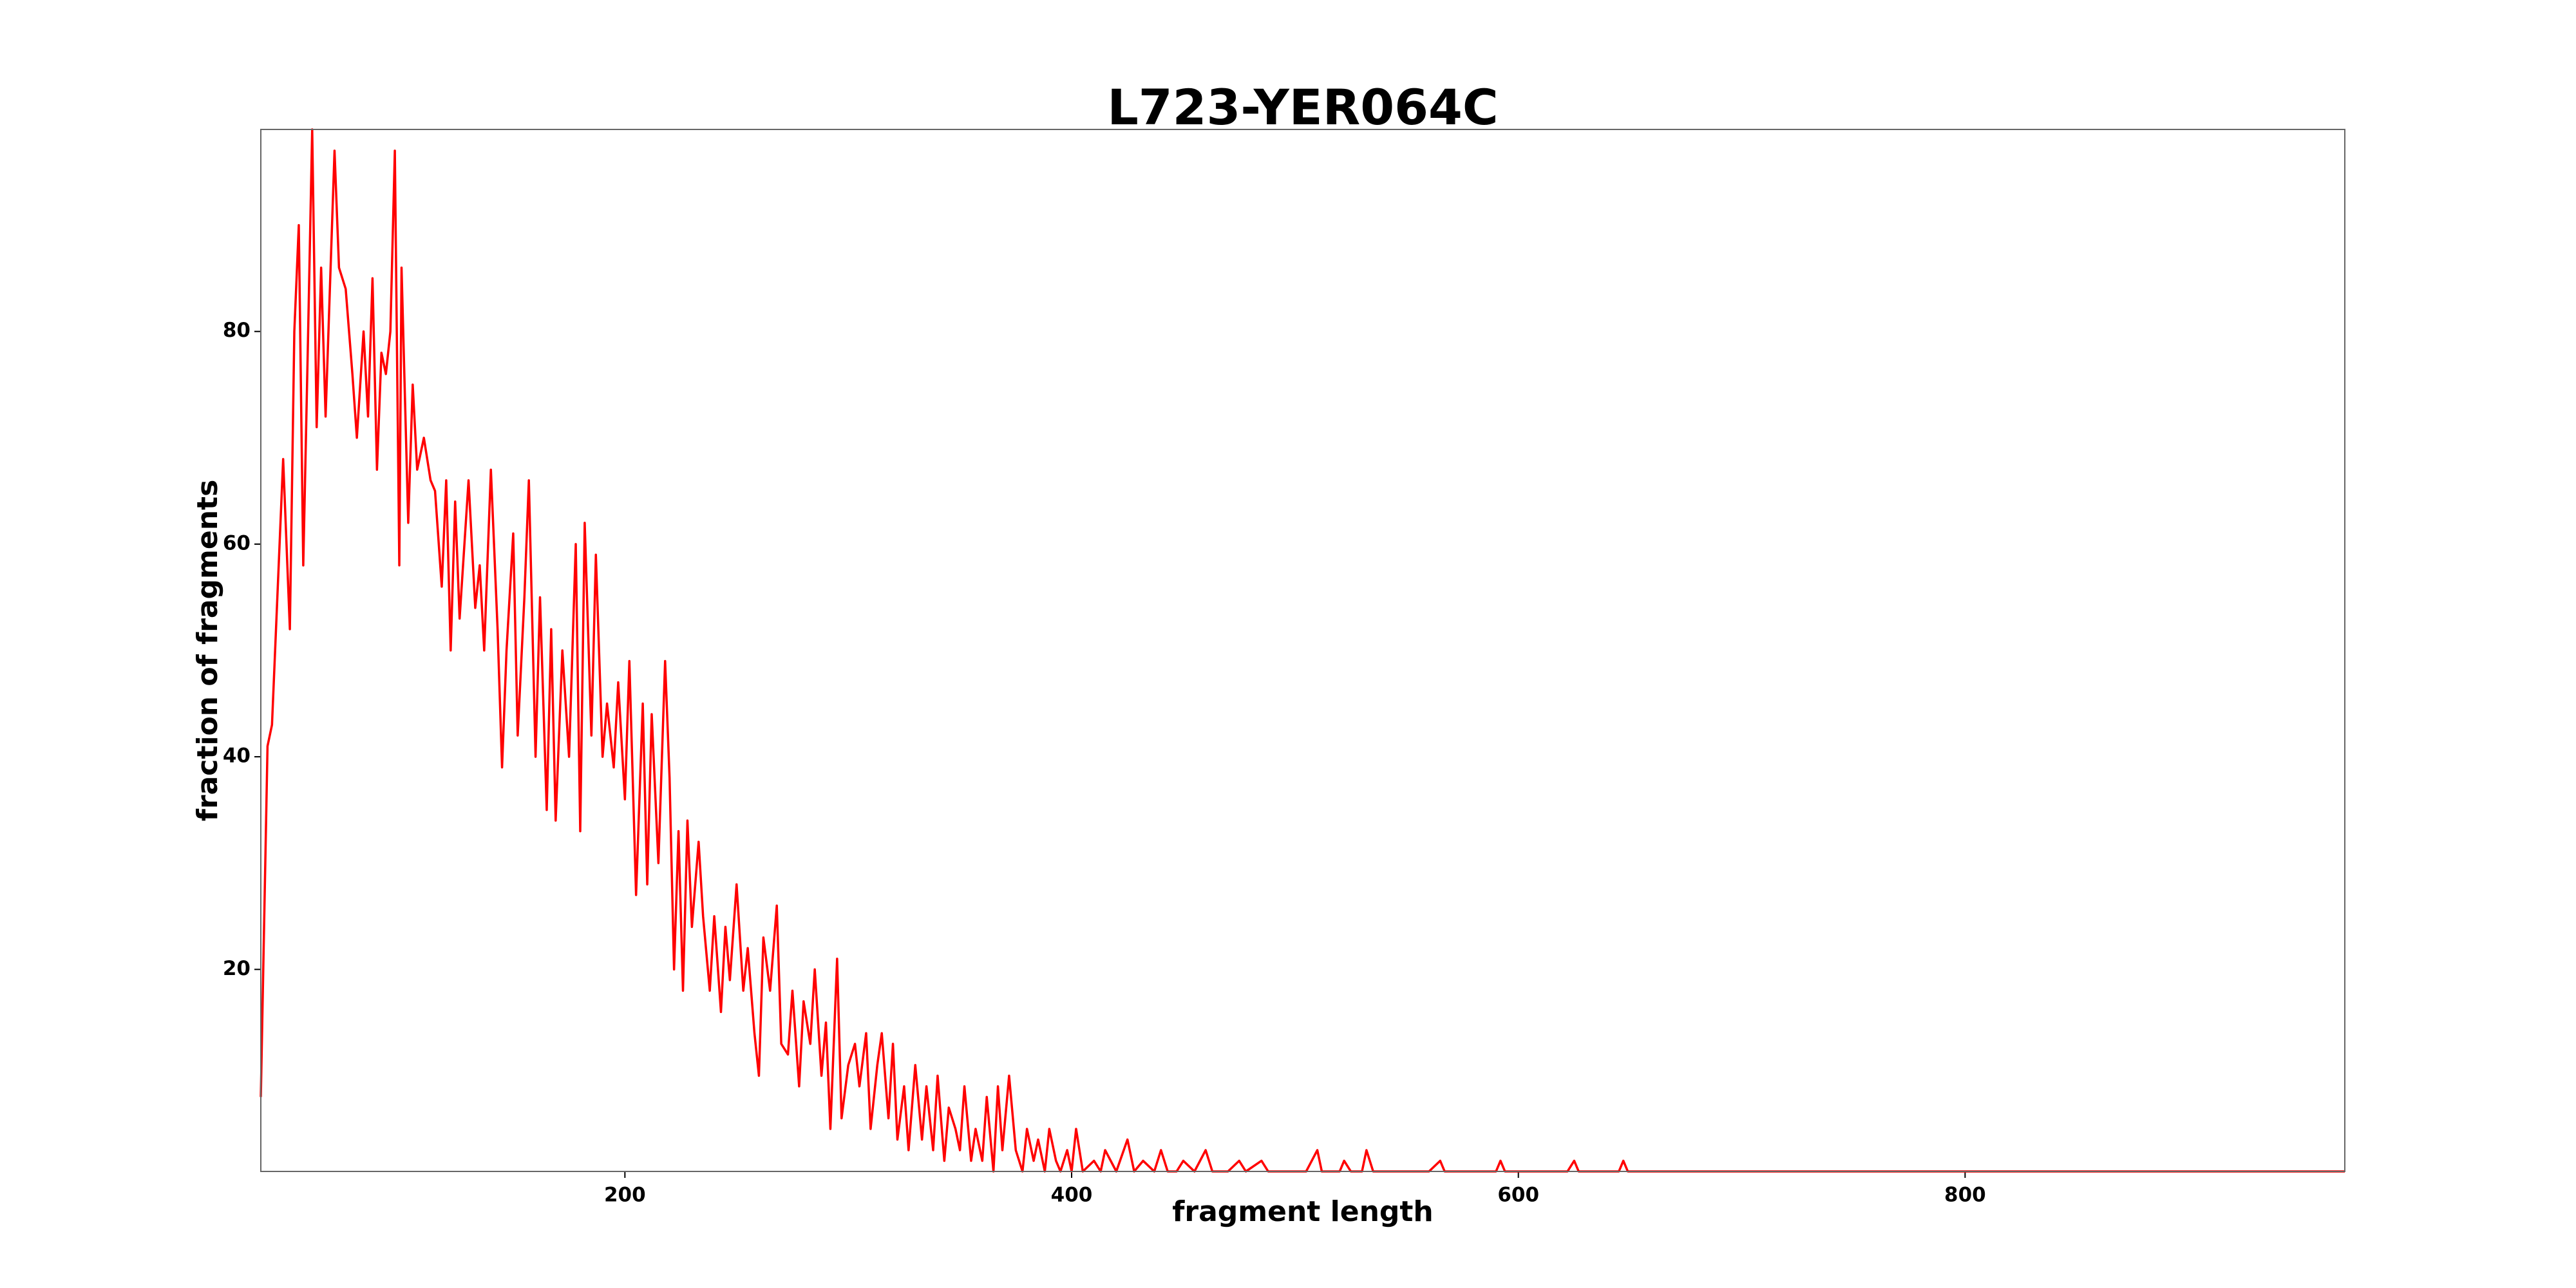 Image resolution: width=2576 pixels, height=1288 pixels. I want to click on x-tick-label: 200, so click(625, 1195).